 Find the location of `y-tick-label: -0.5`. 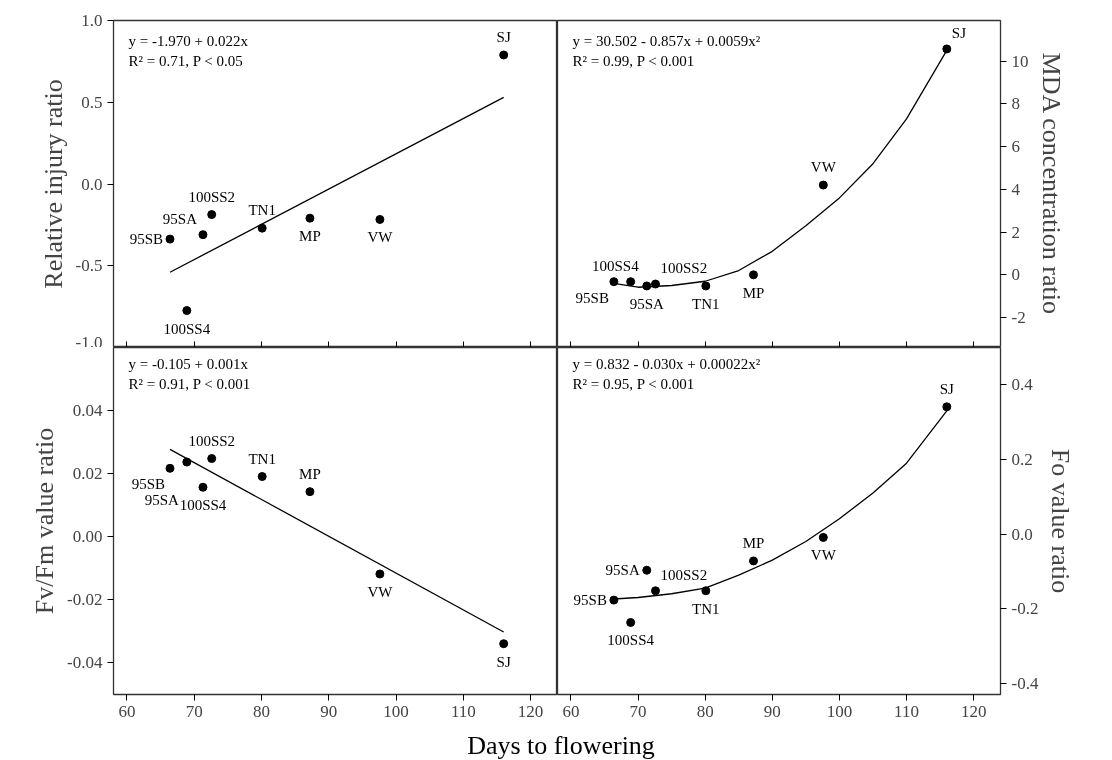

y-tick-label: -0.5 is located at coordinates (89, 266).